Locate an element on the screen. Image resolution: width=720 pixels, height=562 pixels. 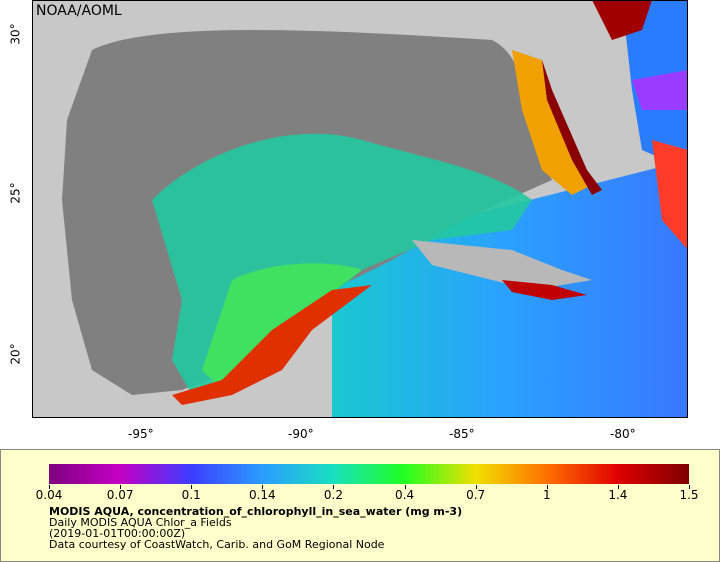
colorbar-tick-label: 0.14 is located at coordinates (262, 495).